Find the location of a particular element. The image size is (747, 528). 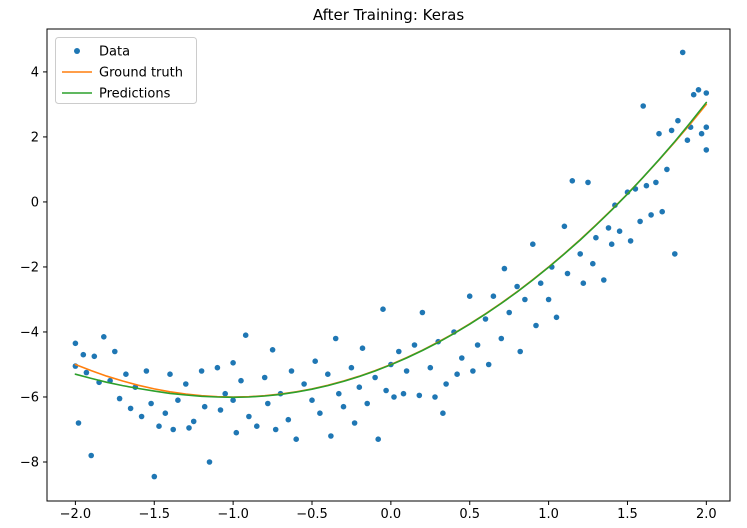

legend: Data Ground truth Predictions is located at coordinates (126, 70).